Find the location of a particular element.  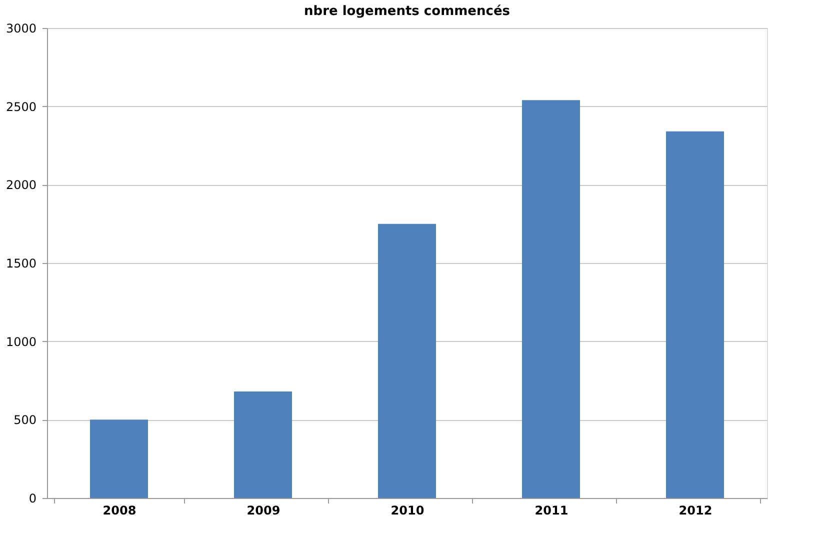

x-tick-label: 2009 is located at coordinates (263, 511).